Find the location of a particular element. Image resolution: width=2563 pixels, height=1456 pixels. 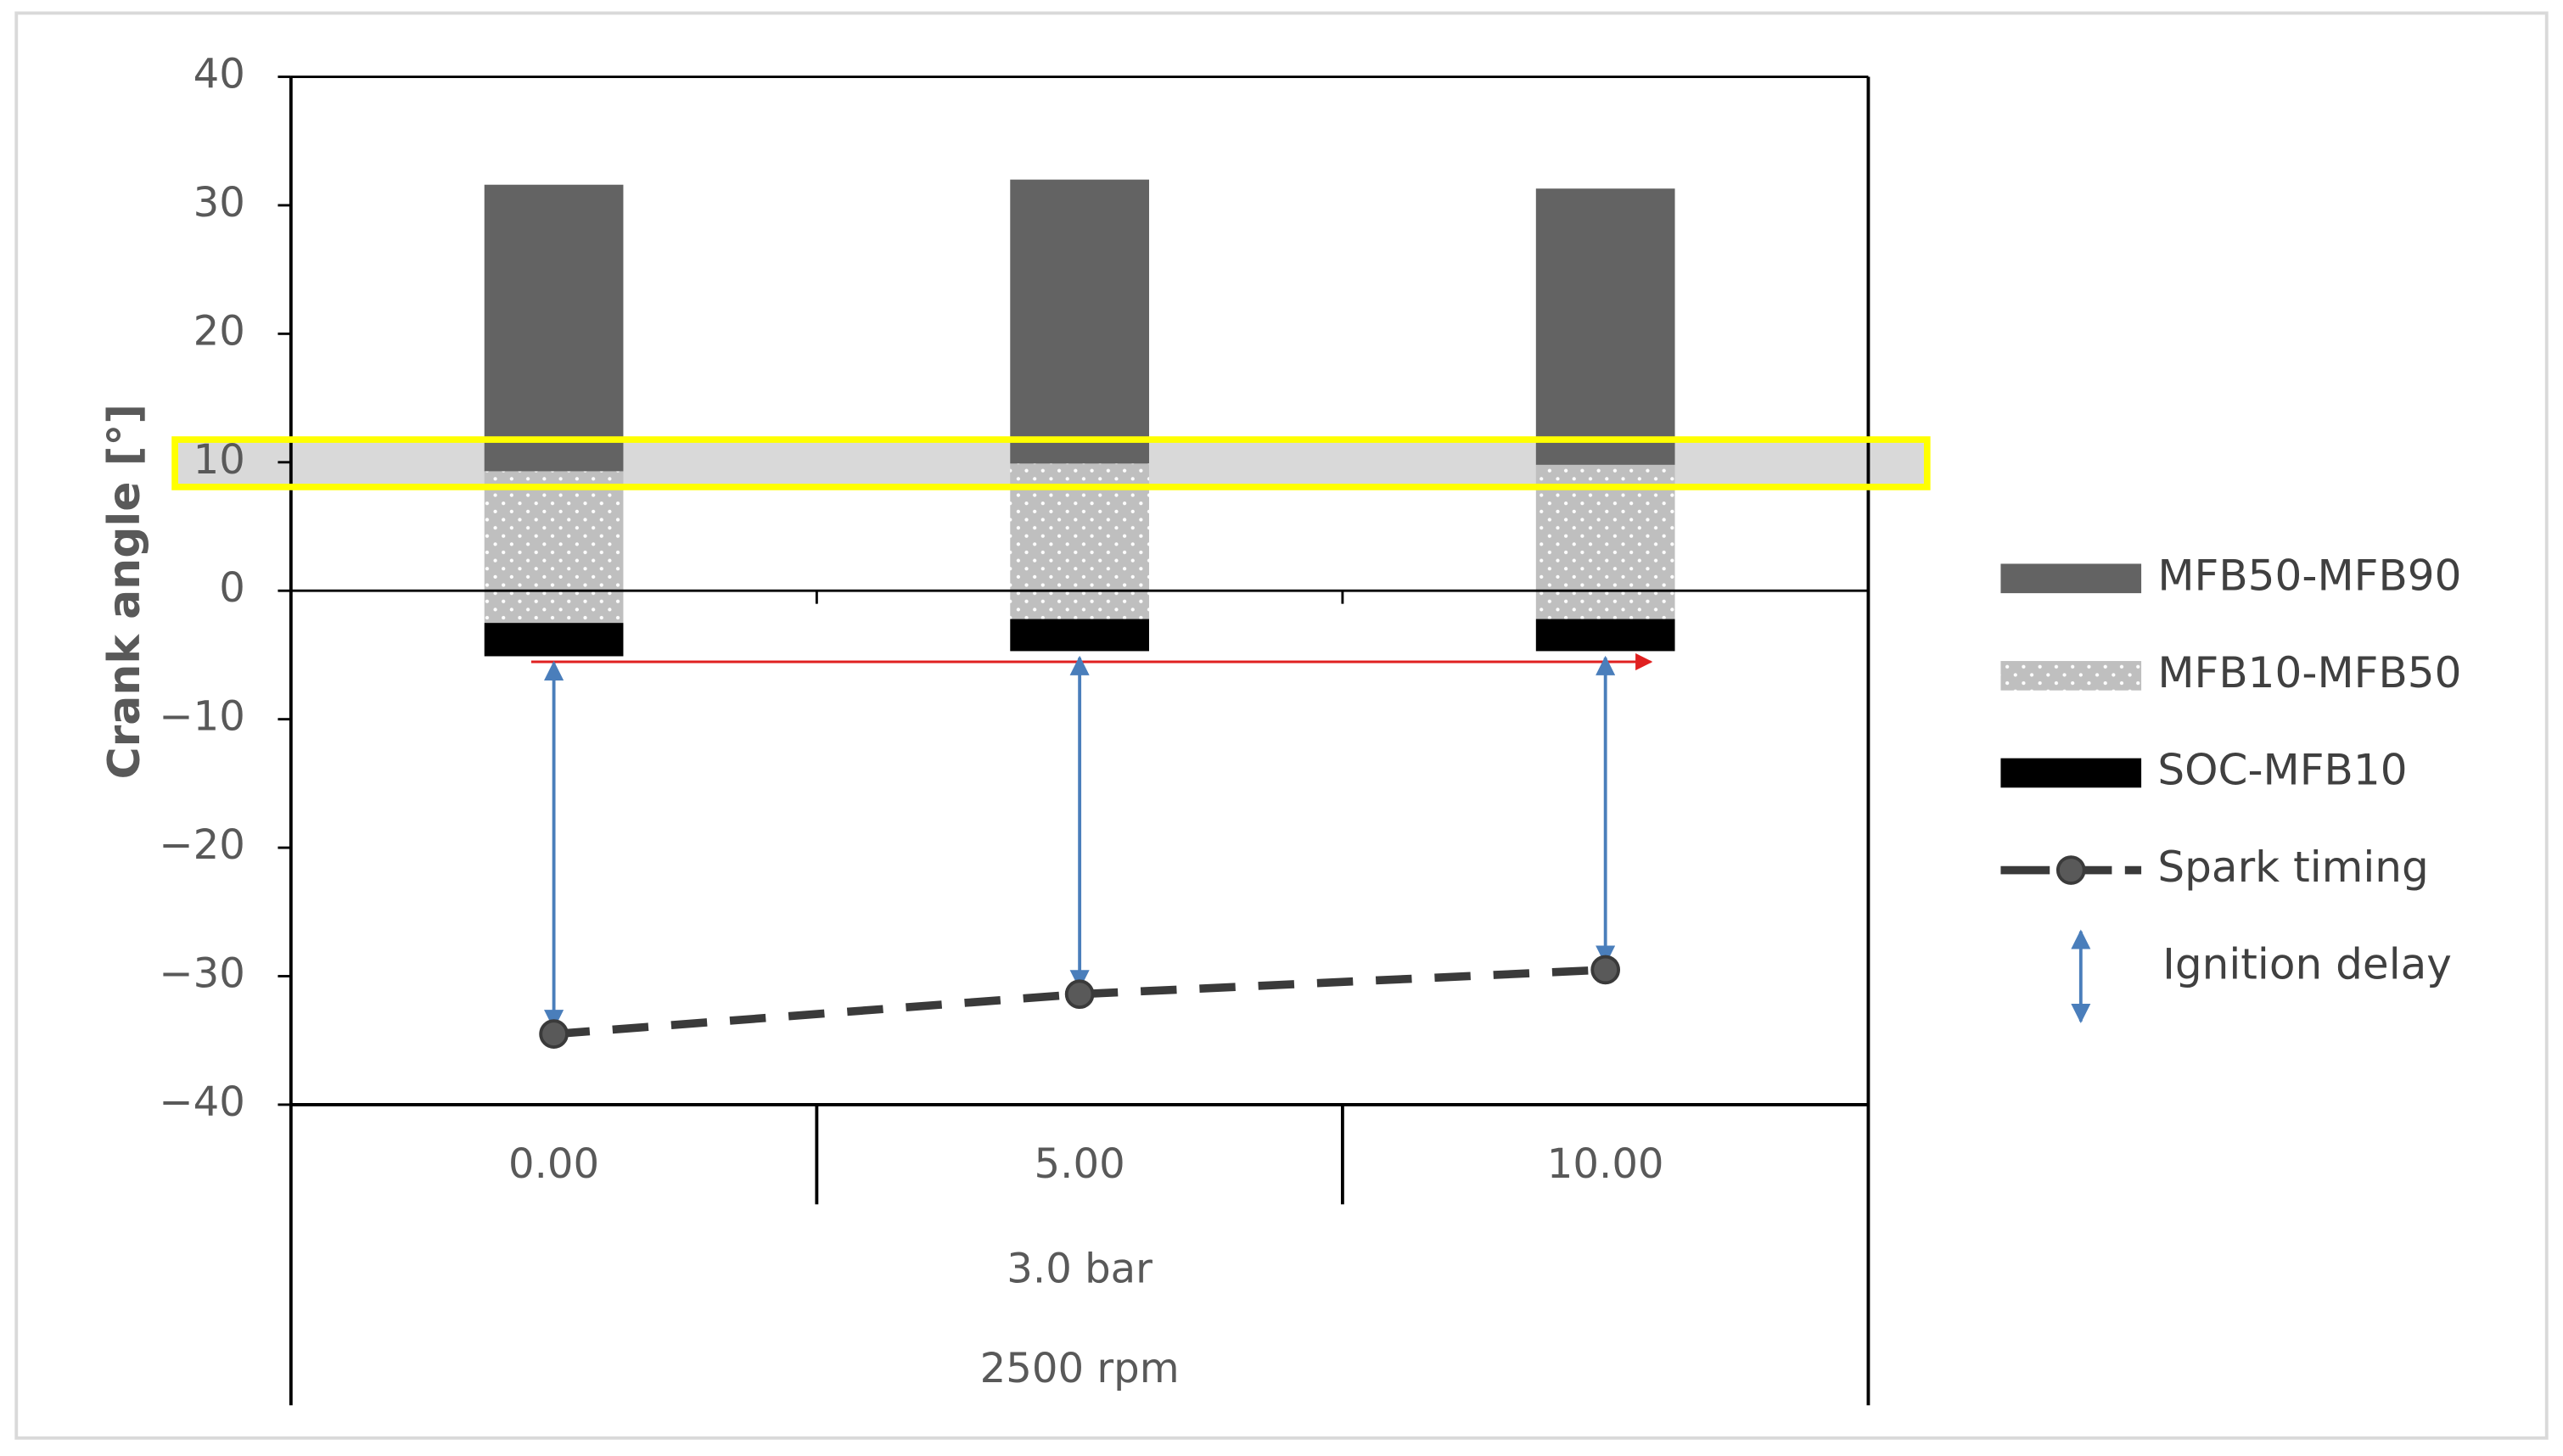

annotation-label: Ignition delay is located at coordinates (2307, 964).